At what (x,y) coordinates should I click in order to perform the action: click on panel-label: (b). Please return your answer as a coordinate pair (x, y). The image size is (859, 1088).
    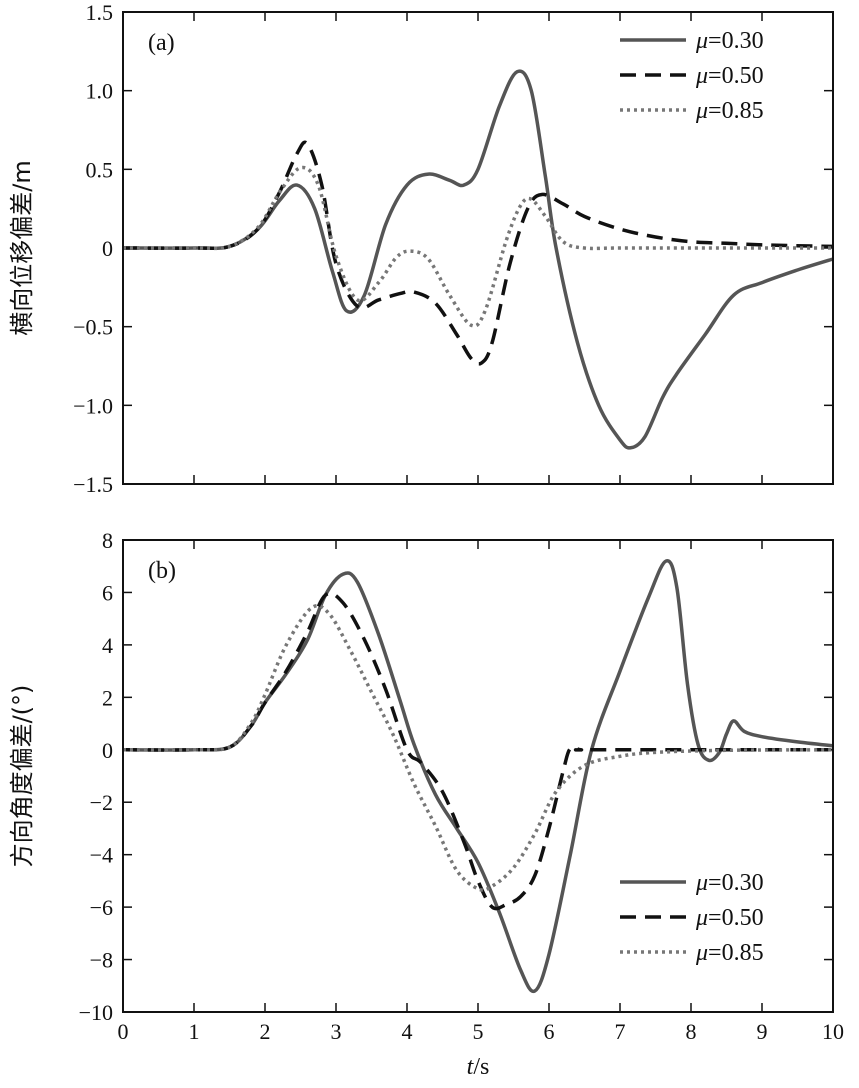
    Looking at the image, I should click on (162, 571).